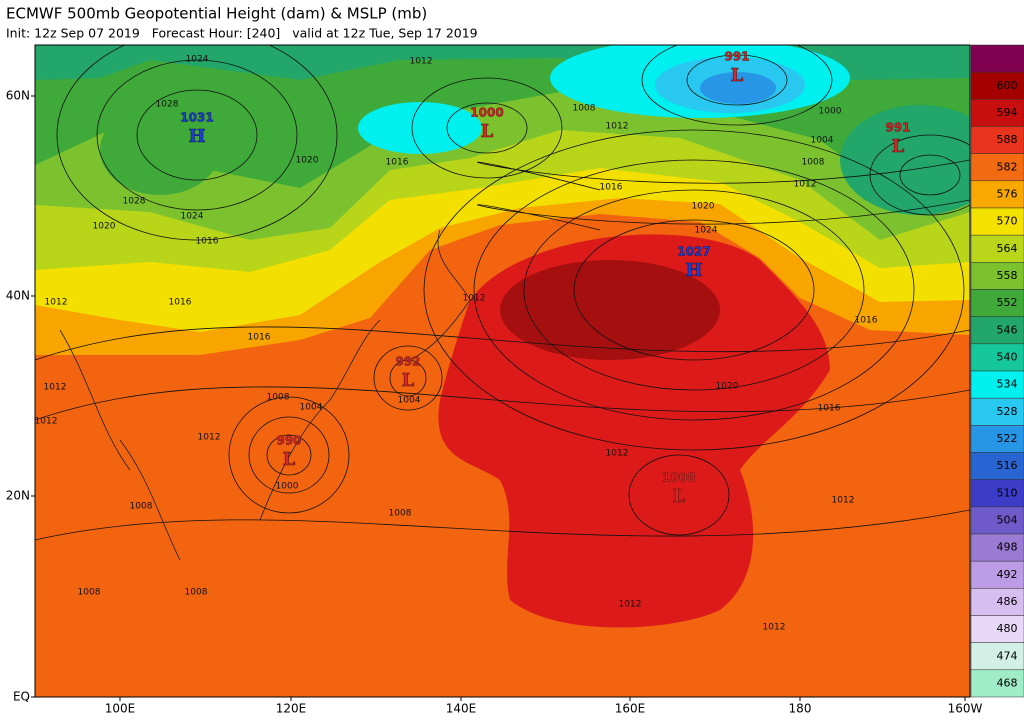  I want to click on lat-label: 20N, so click(18, 496).